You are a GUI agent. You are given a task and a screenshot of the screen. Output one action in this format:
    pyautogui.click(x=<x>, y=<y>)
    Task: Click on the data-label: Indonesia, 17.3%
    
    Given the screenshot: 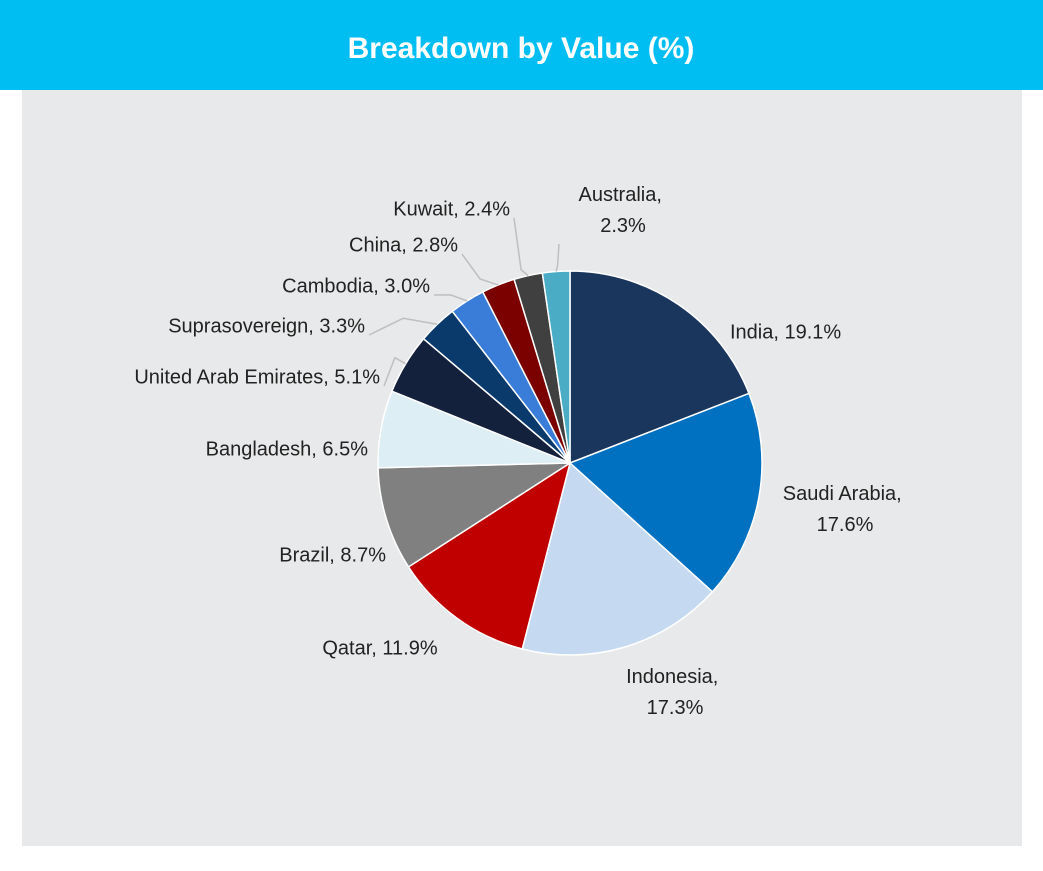 What is the action you would take?
    pyautogui.click(x=675, y=692)
    